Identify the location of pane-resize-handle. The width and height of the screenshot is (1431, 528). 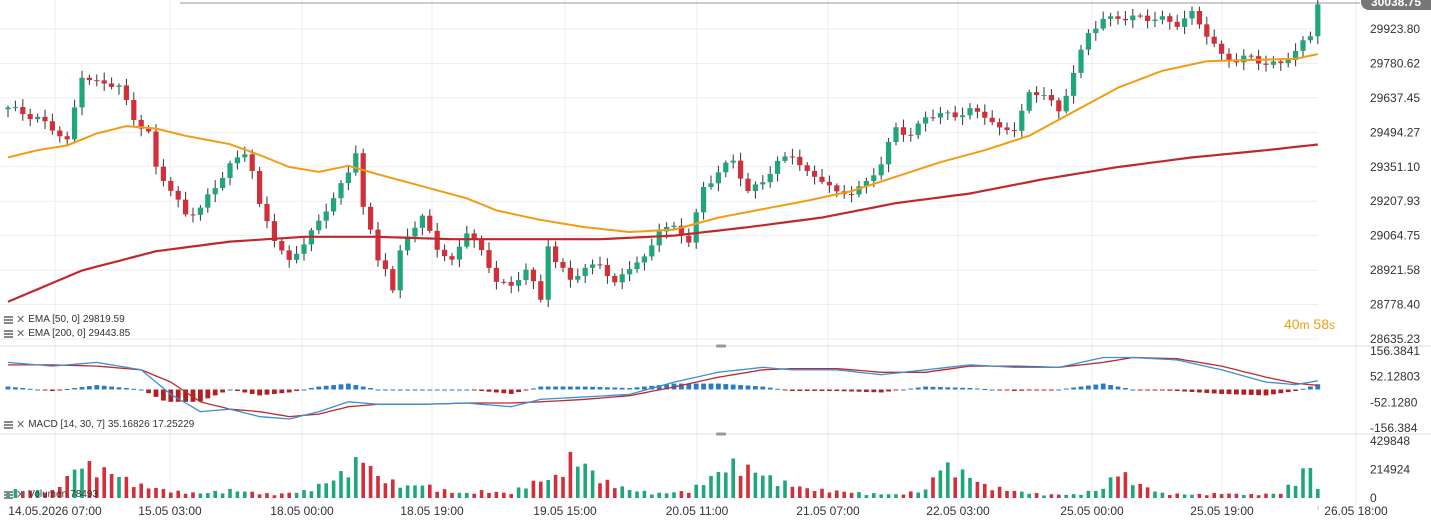
(721, 434).